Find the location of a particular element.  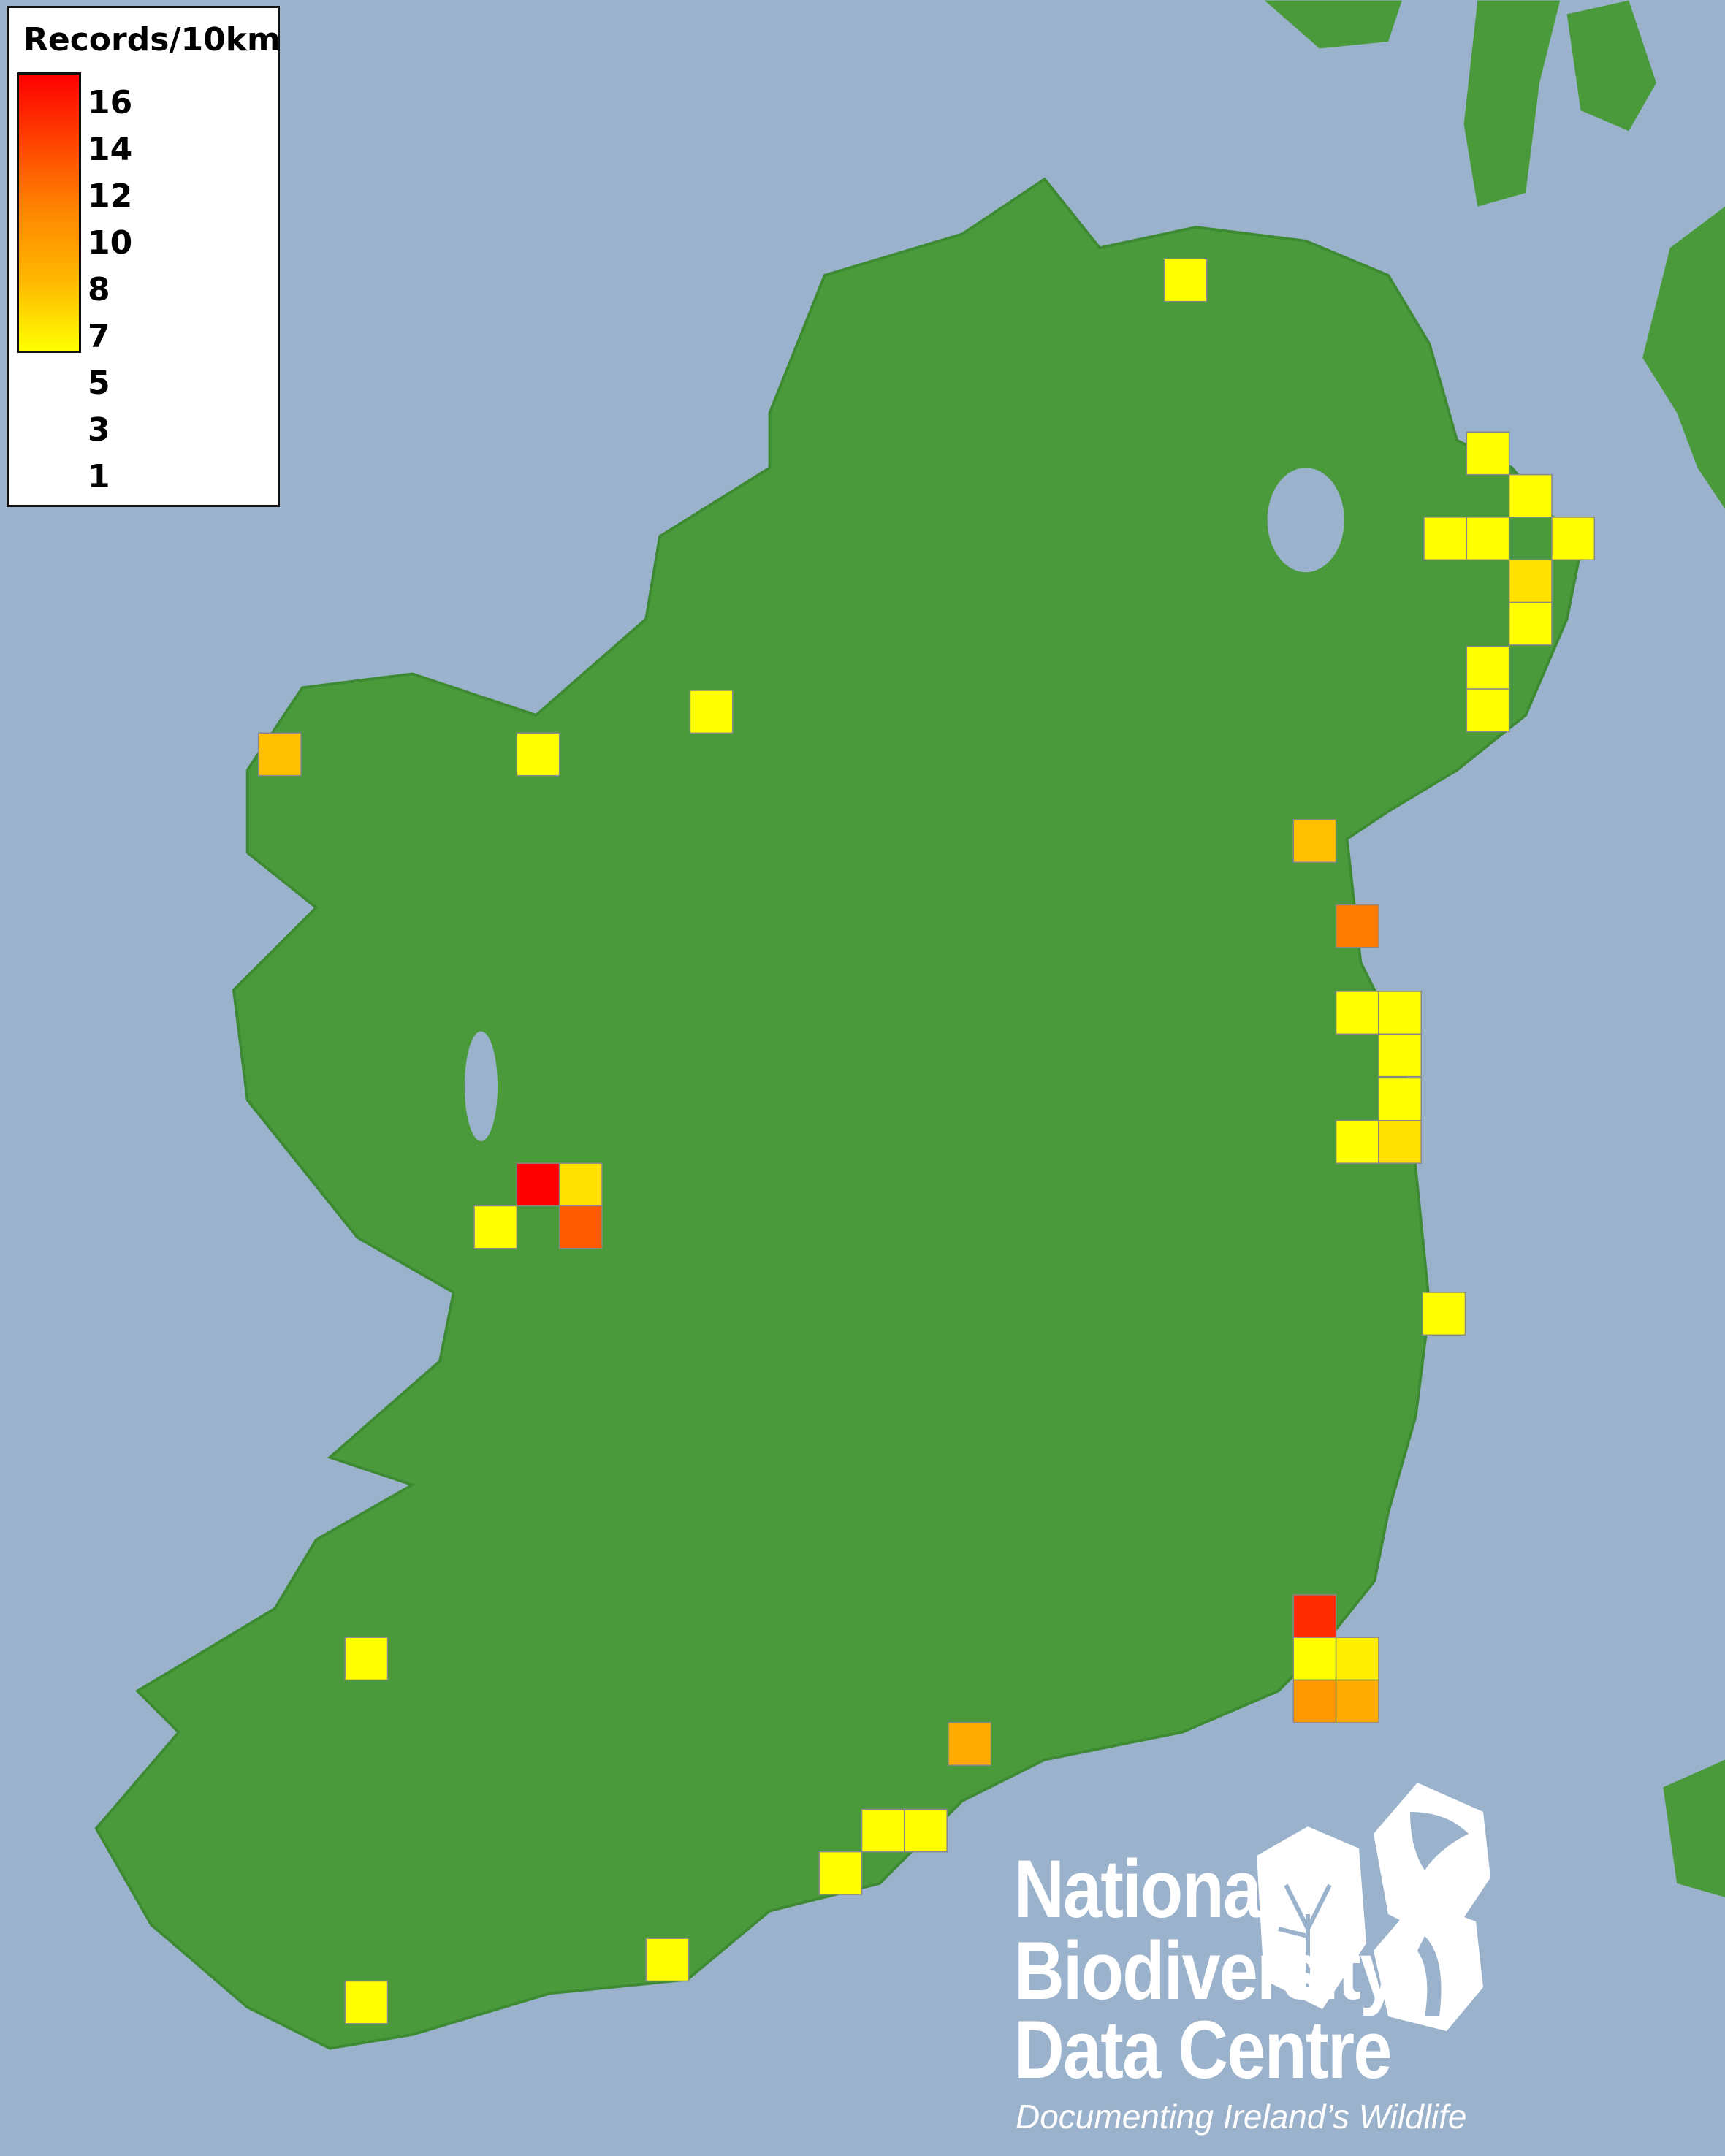

lough-neagh is located at coordinates (1305, 520).